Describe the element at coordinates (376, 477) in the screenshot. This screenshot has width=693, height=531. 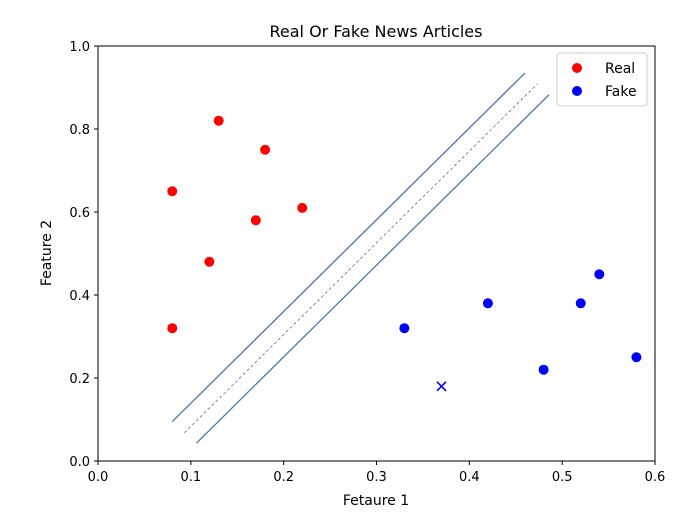
I see `x-tick-label: 0.3` at that location.